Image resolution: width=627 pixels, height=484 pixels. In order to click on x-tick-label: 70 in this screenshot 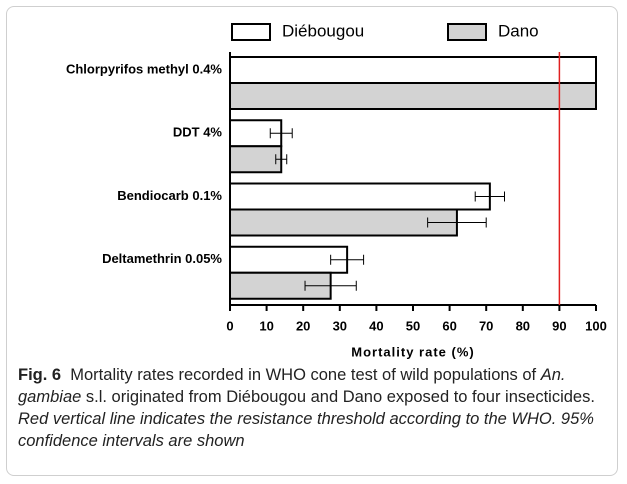, I will do `click(486, 325)`.